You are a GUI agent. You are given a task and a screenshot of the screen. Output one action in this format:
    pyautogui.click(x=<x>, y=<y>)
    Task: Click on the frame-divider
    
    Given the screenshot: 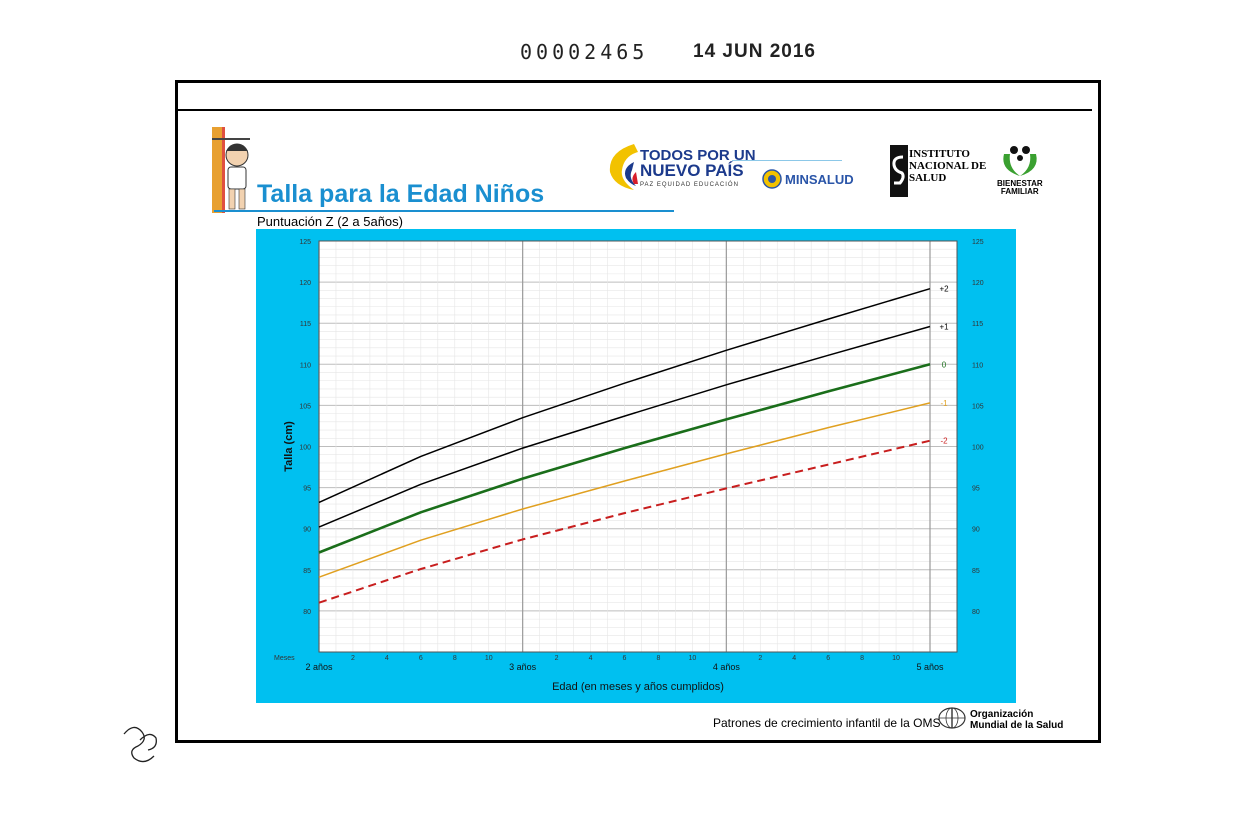 What is the action you would take?
    pyautogui.click(x=635, y=110)
    